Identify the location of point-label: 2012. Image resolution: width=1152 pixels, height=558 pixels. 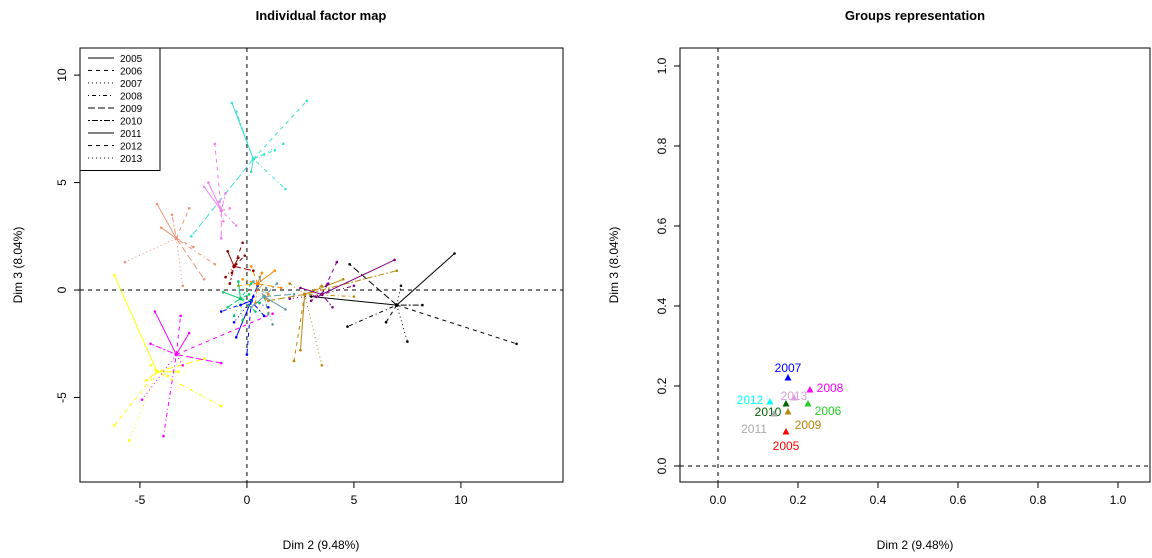
(750, 400).